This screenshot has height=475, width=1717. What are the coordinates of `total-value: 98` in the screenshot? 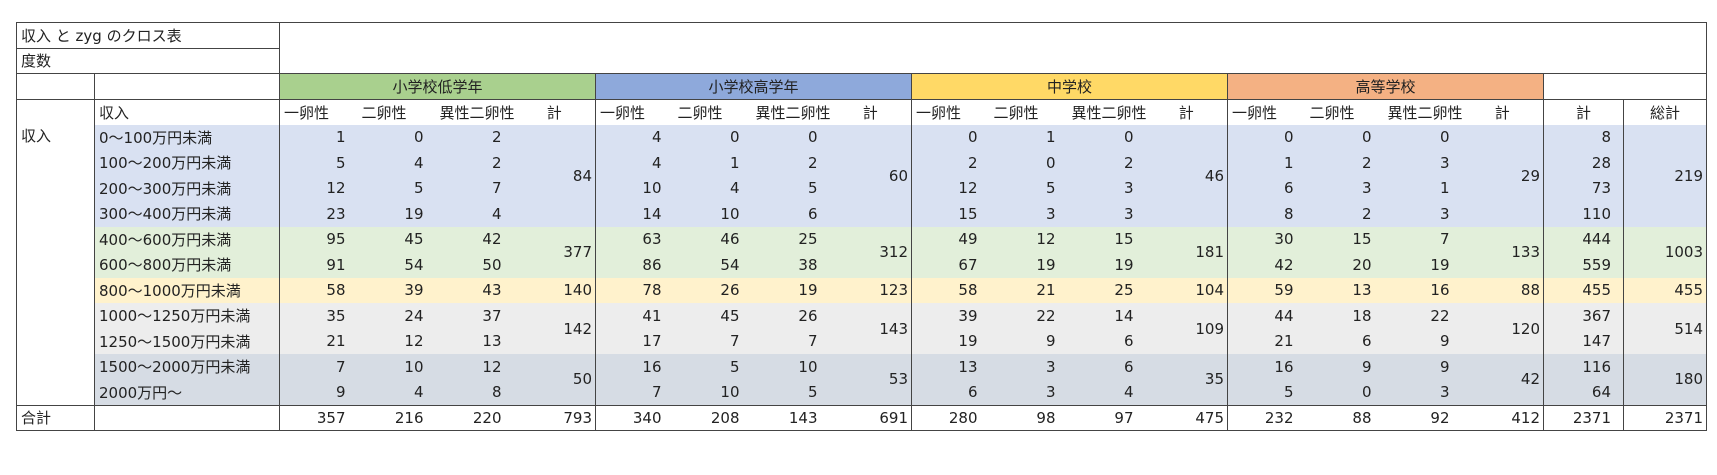 It's located at (1028, 417).